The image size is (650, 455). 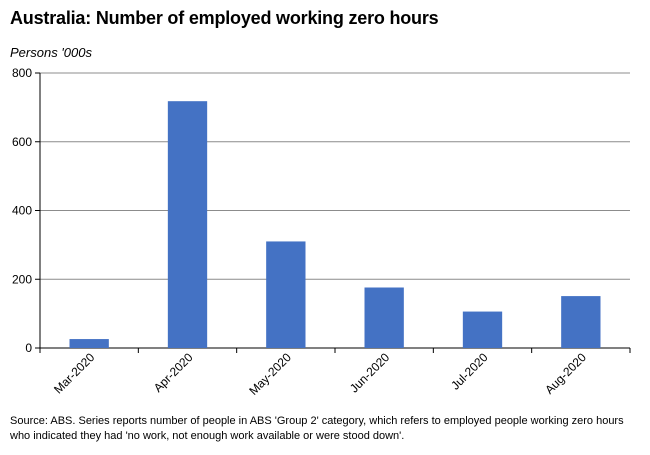 I want to click on y-tick-label: 600, so click(x=22, y=142).